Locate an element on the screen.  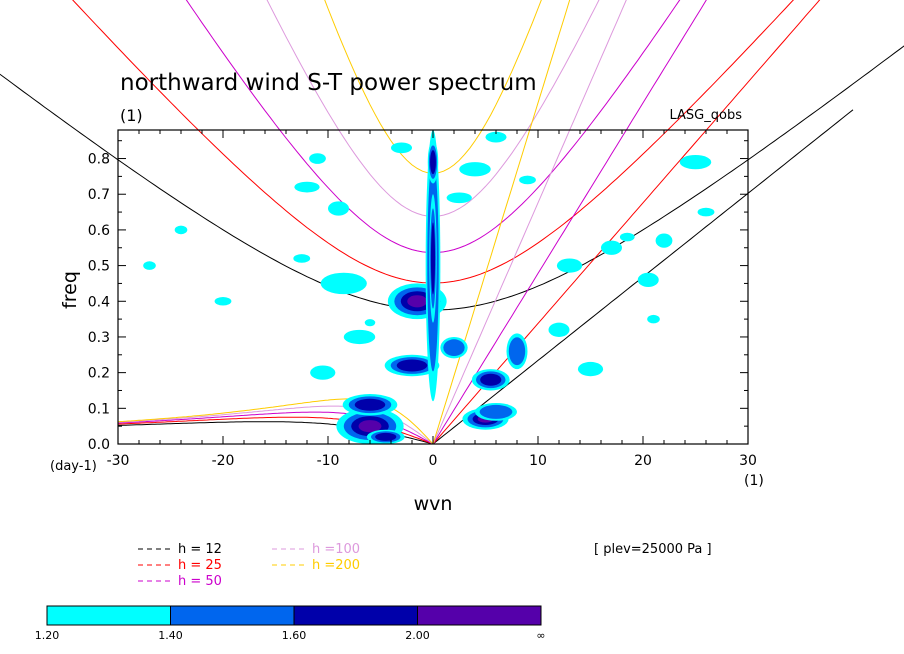
y-unit-label: (day-1) is located at coordinates (73, 466).